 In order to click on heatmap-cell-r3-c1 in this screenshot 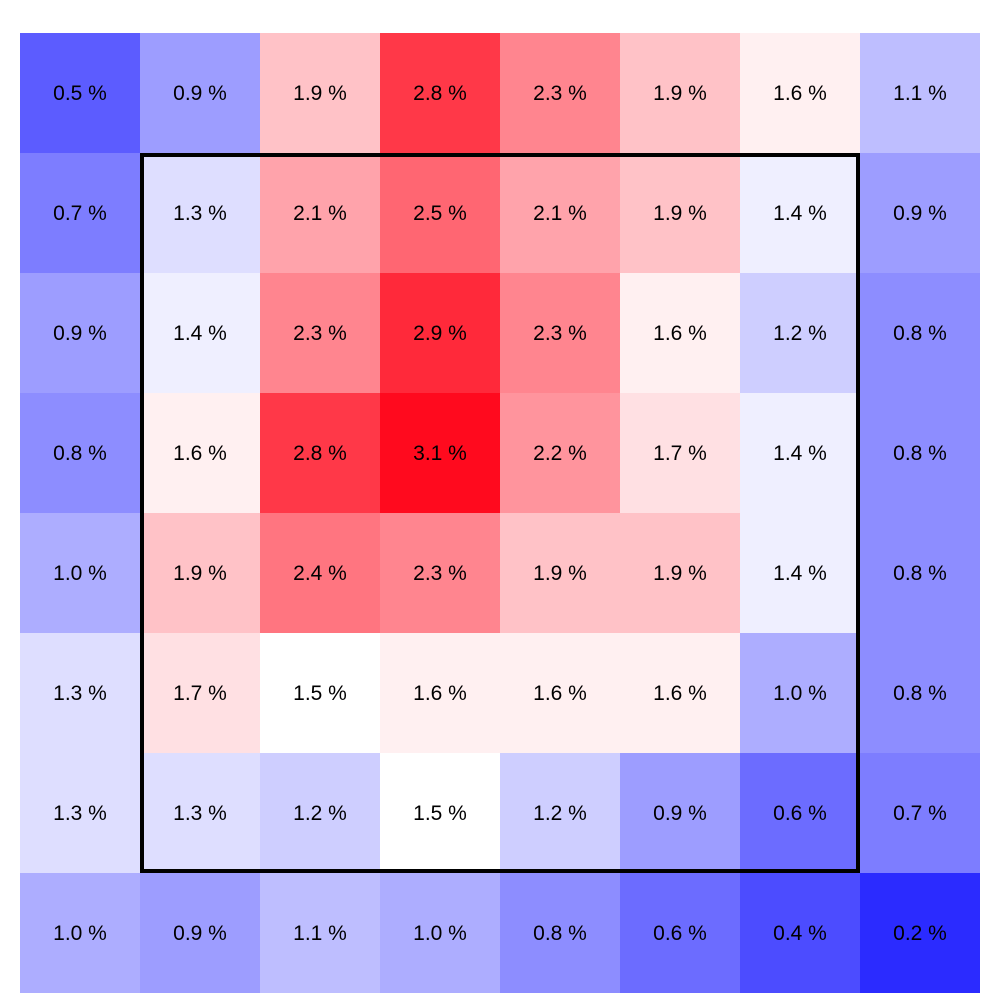, I will do `click(200, 453)`.